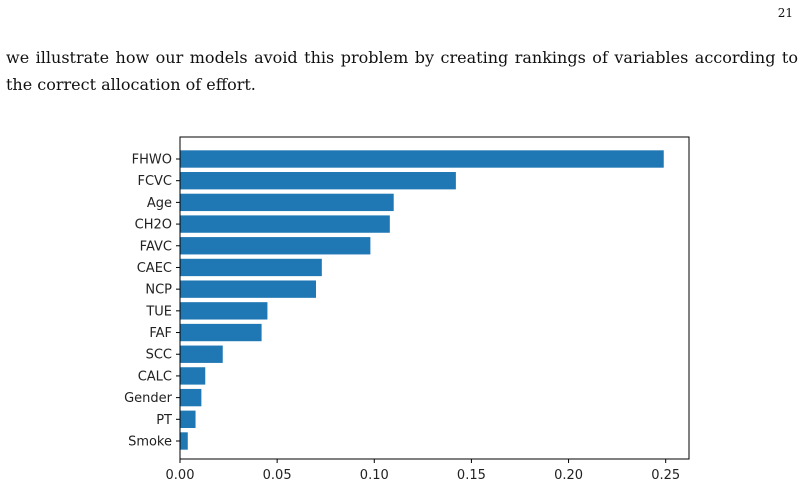 The width and height of the screenshot is (803, 497). Describe the element at coordinates (277, 475) in the screenshot. I see `x-tick-label: 0.05` at that location.